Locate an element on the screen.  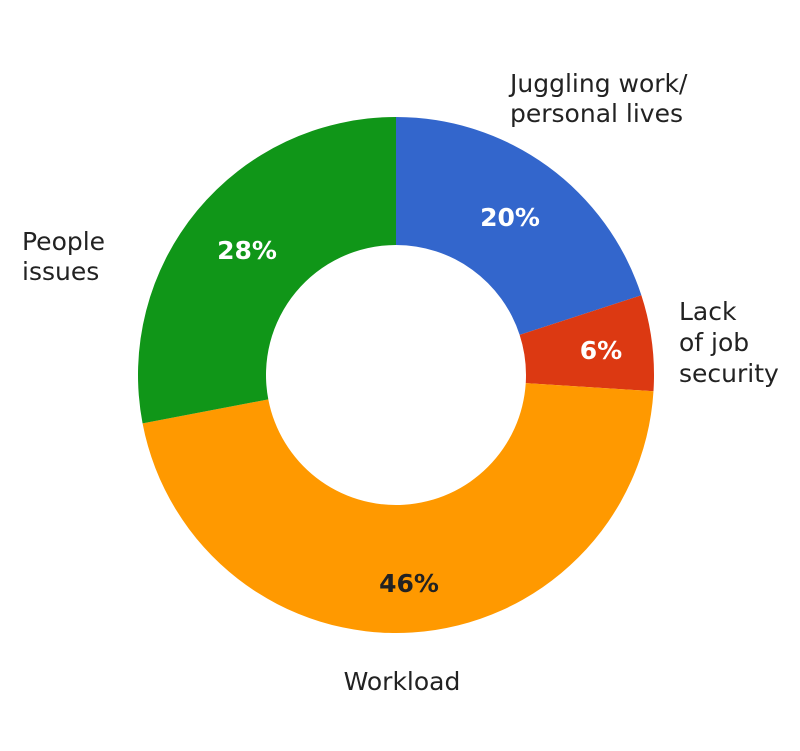
value-label-juggling-work-personal-lives: 20% is located at coordinates (510, 217).